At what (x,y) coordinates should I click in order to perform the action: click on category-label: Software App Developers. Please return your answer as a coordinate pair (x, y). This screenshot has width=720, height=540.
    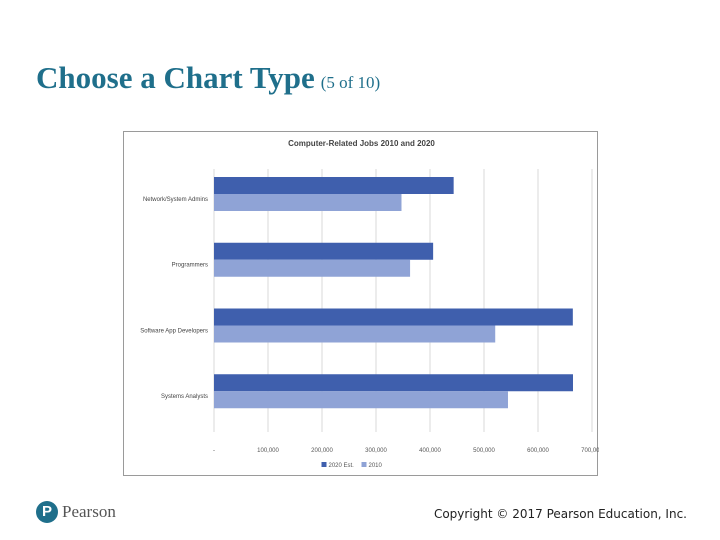
    Looking at the image, I should click on (174, 331).